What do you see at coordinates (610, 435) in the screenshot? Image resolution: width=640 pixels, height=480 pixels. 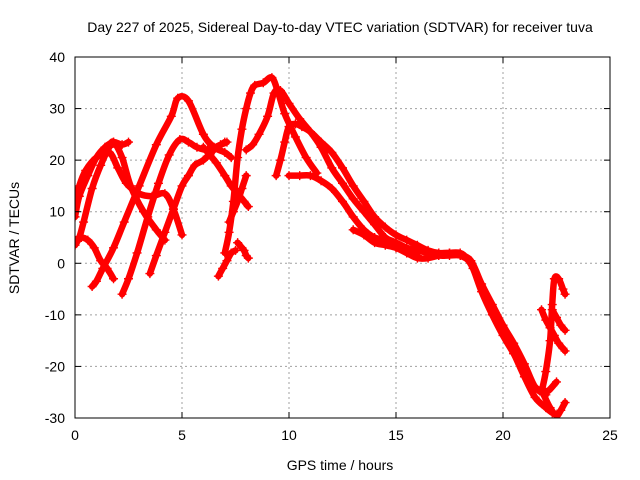 I see `x-tick-label: 25` at bounding box center [610, 435].